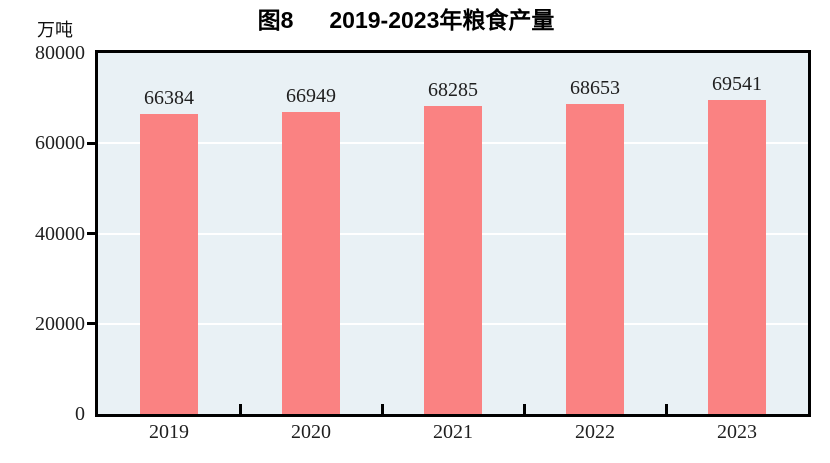 The image size is (830, 463). Describe the element at coordinates (80, 414) in the screenshot. I see `y-axis-tick-label-0: 0` at that location.